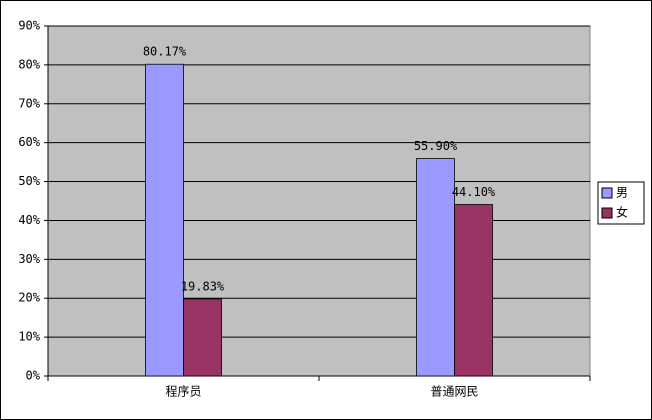  Describe the element at coordinates (29, 103) in the screenshot. I see `y-tick-label: 70%` at that location.